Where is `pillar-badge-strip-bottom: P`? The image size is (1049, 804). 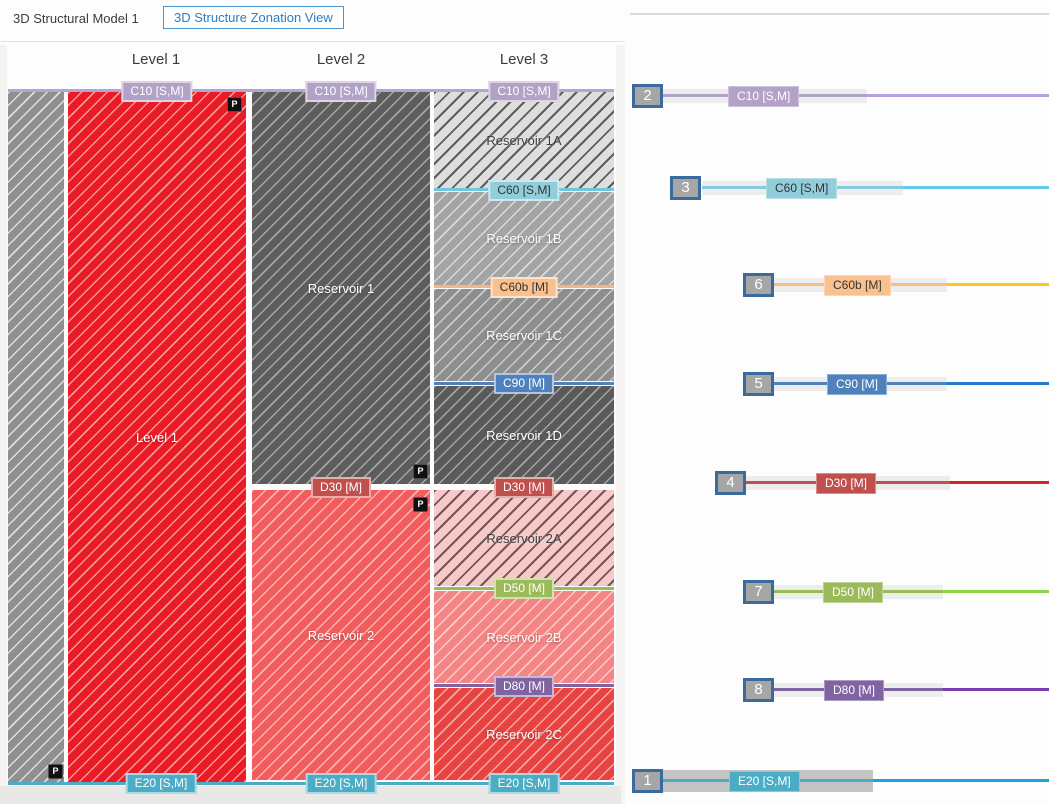
pillar-badge-strip-bottom: P is located at coordinates (55, 771).